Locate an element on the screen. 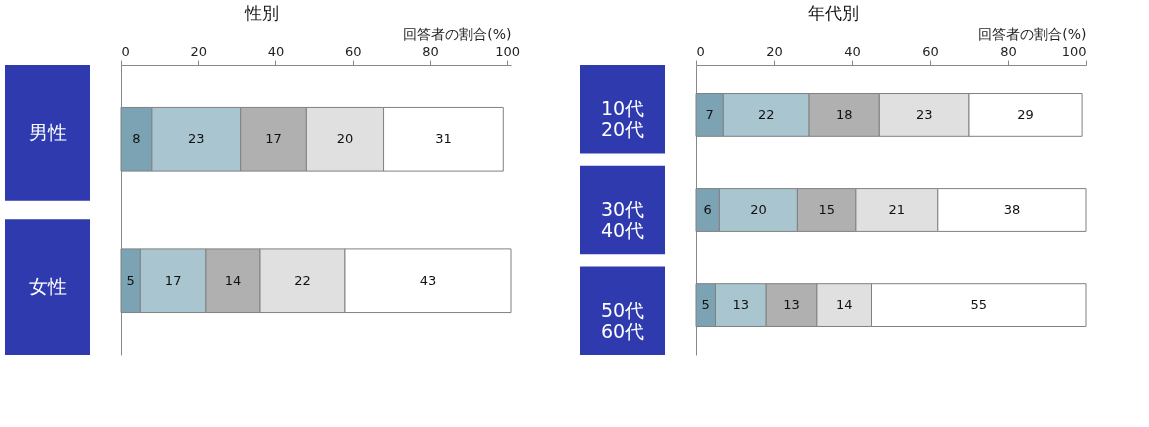  data-label: 8 is located at coordinates (136, 139).